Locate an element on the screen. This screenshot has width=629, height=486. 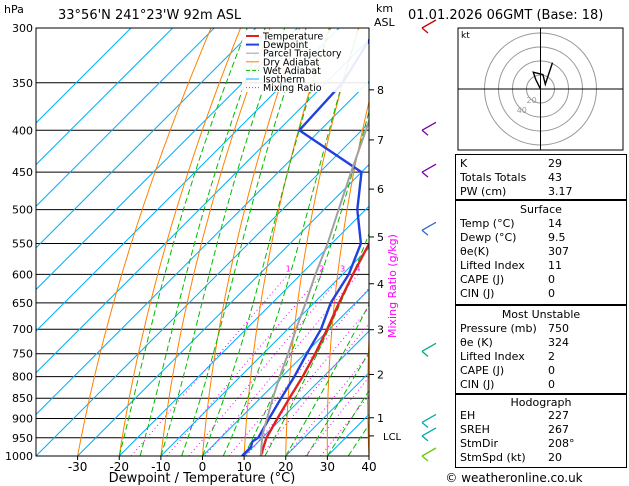
x-tick-label: -30 is located at coordinates (78, 467).